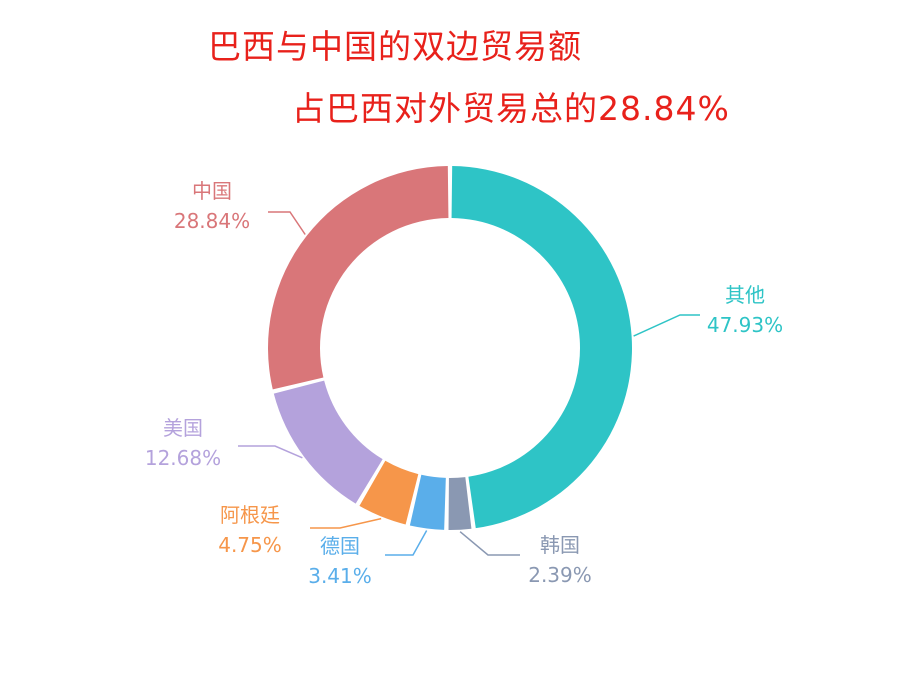  I want to click on slice-value-label: 12.68%, so click(183, 458).